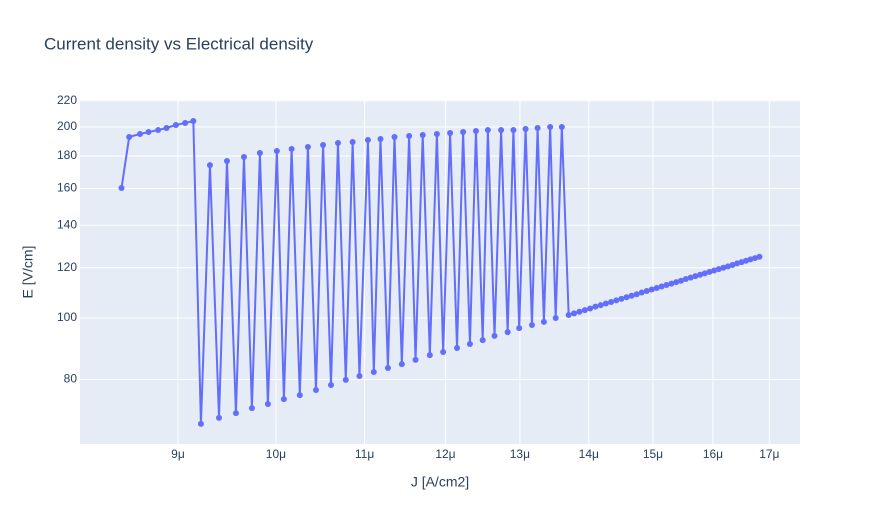 This screenshot has width=880, height=525. Describe the element at coordinates (364, 454) in the screenshot. I see `x-tick-label: 11μ` at that location.